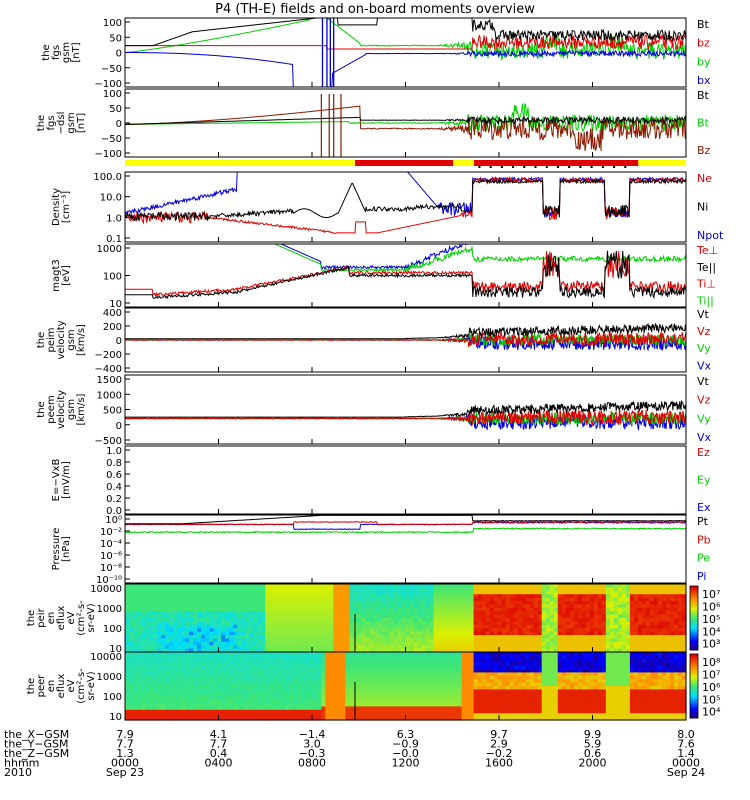 The height and width of the screenshot is (800, 750). Describe the element at coordinates (710, 235) in the screenshot. I see `legend-density-2: Npot` at that location.